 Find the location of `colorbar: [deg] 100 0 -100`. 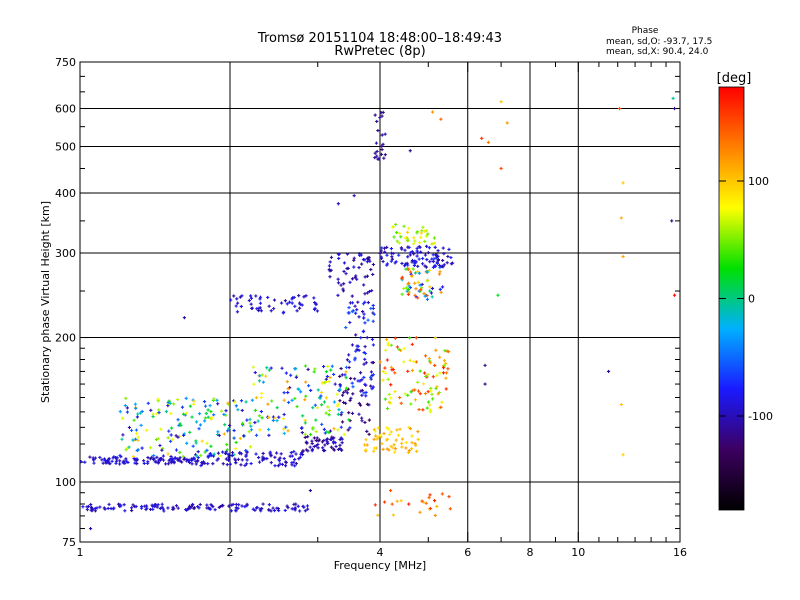

colorbar: [deg] 100 0 -100 is located at coordinates (745, 291).